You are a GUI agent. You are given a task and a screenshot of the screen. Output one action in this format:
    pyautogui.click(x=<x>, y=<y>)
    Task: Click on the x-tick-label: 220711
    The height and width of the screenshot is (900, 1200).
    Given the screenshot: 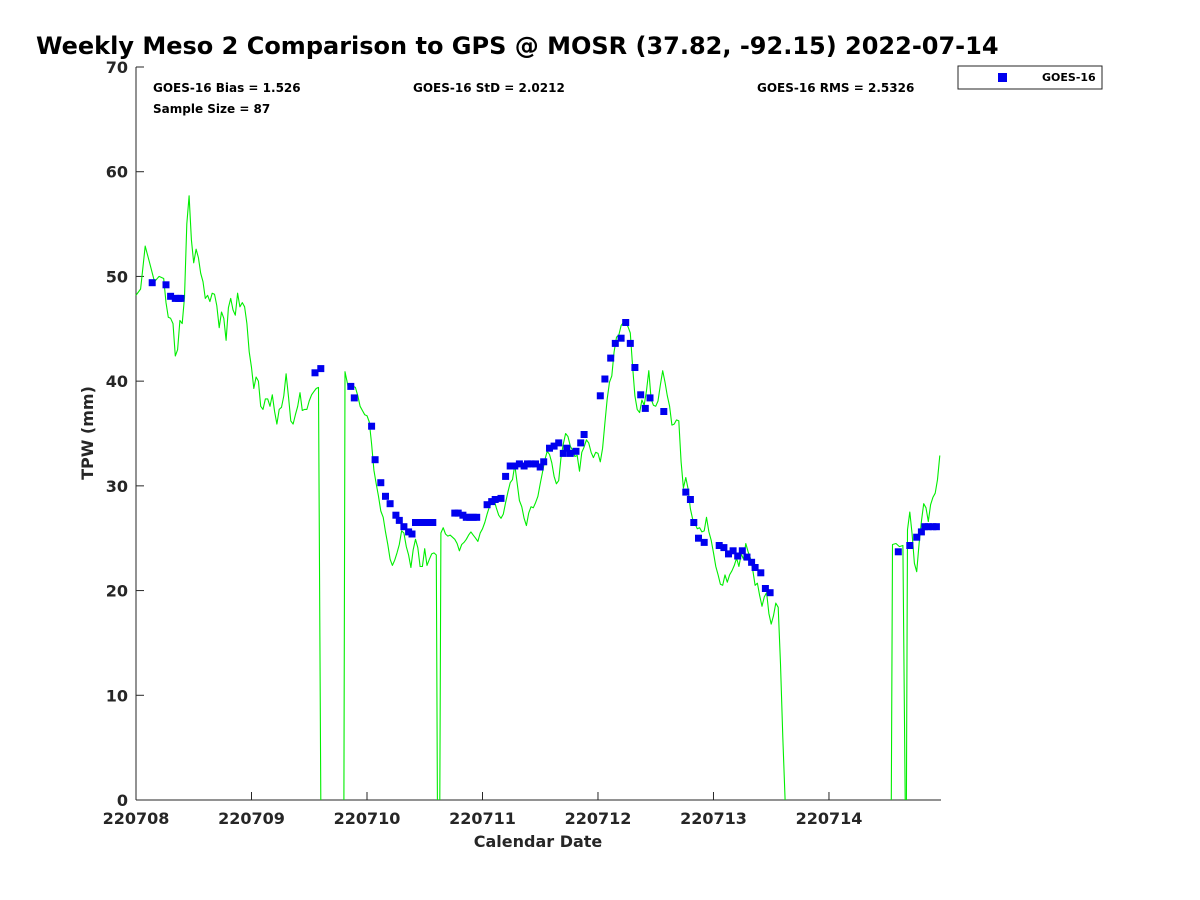 What is the action you would take?
    pyautogui.click(x=482, y=818)
    